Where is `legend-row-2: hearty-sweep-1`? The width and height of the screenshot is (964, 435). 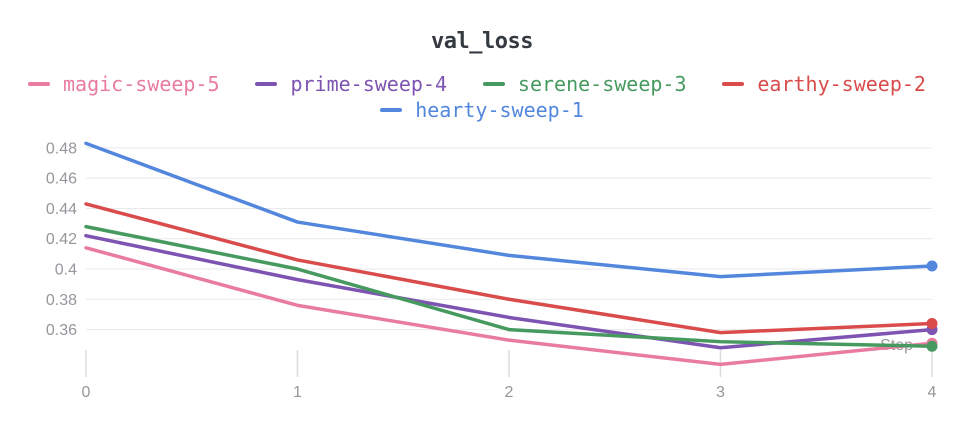
legend-row-2: hearty-sweep-1 is located at coordinates (482, 110).